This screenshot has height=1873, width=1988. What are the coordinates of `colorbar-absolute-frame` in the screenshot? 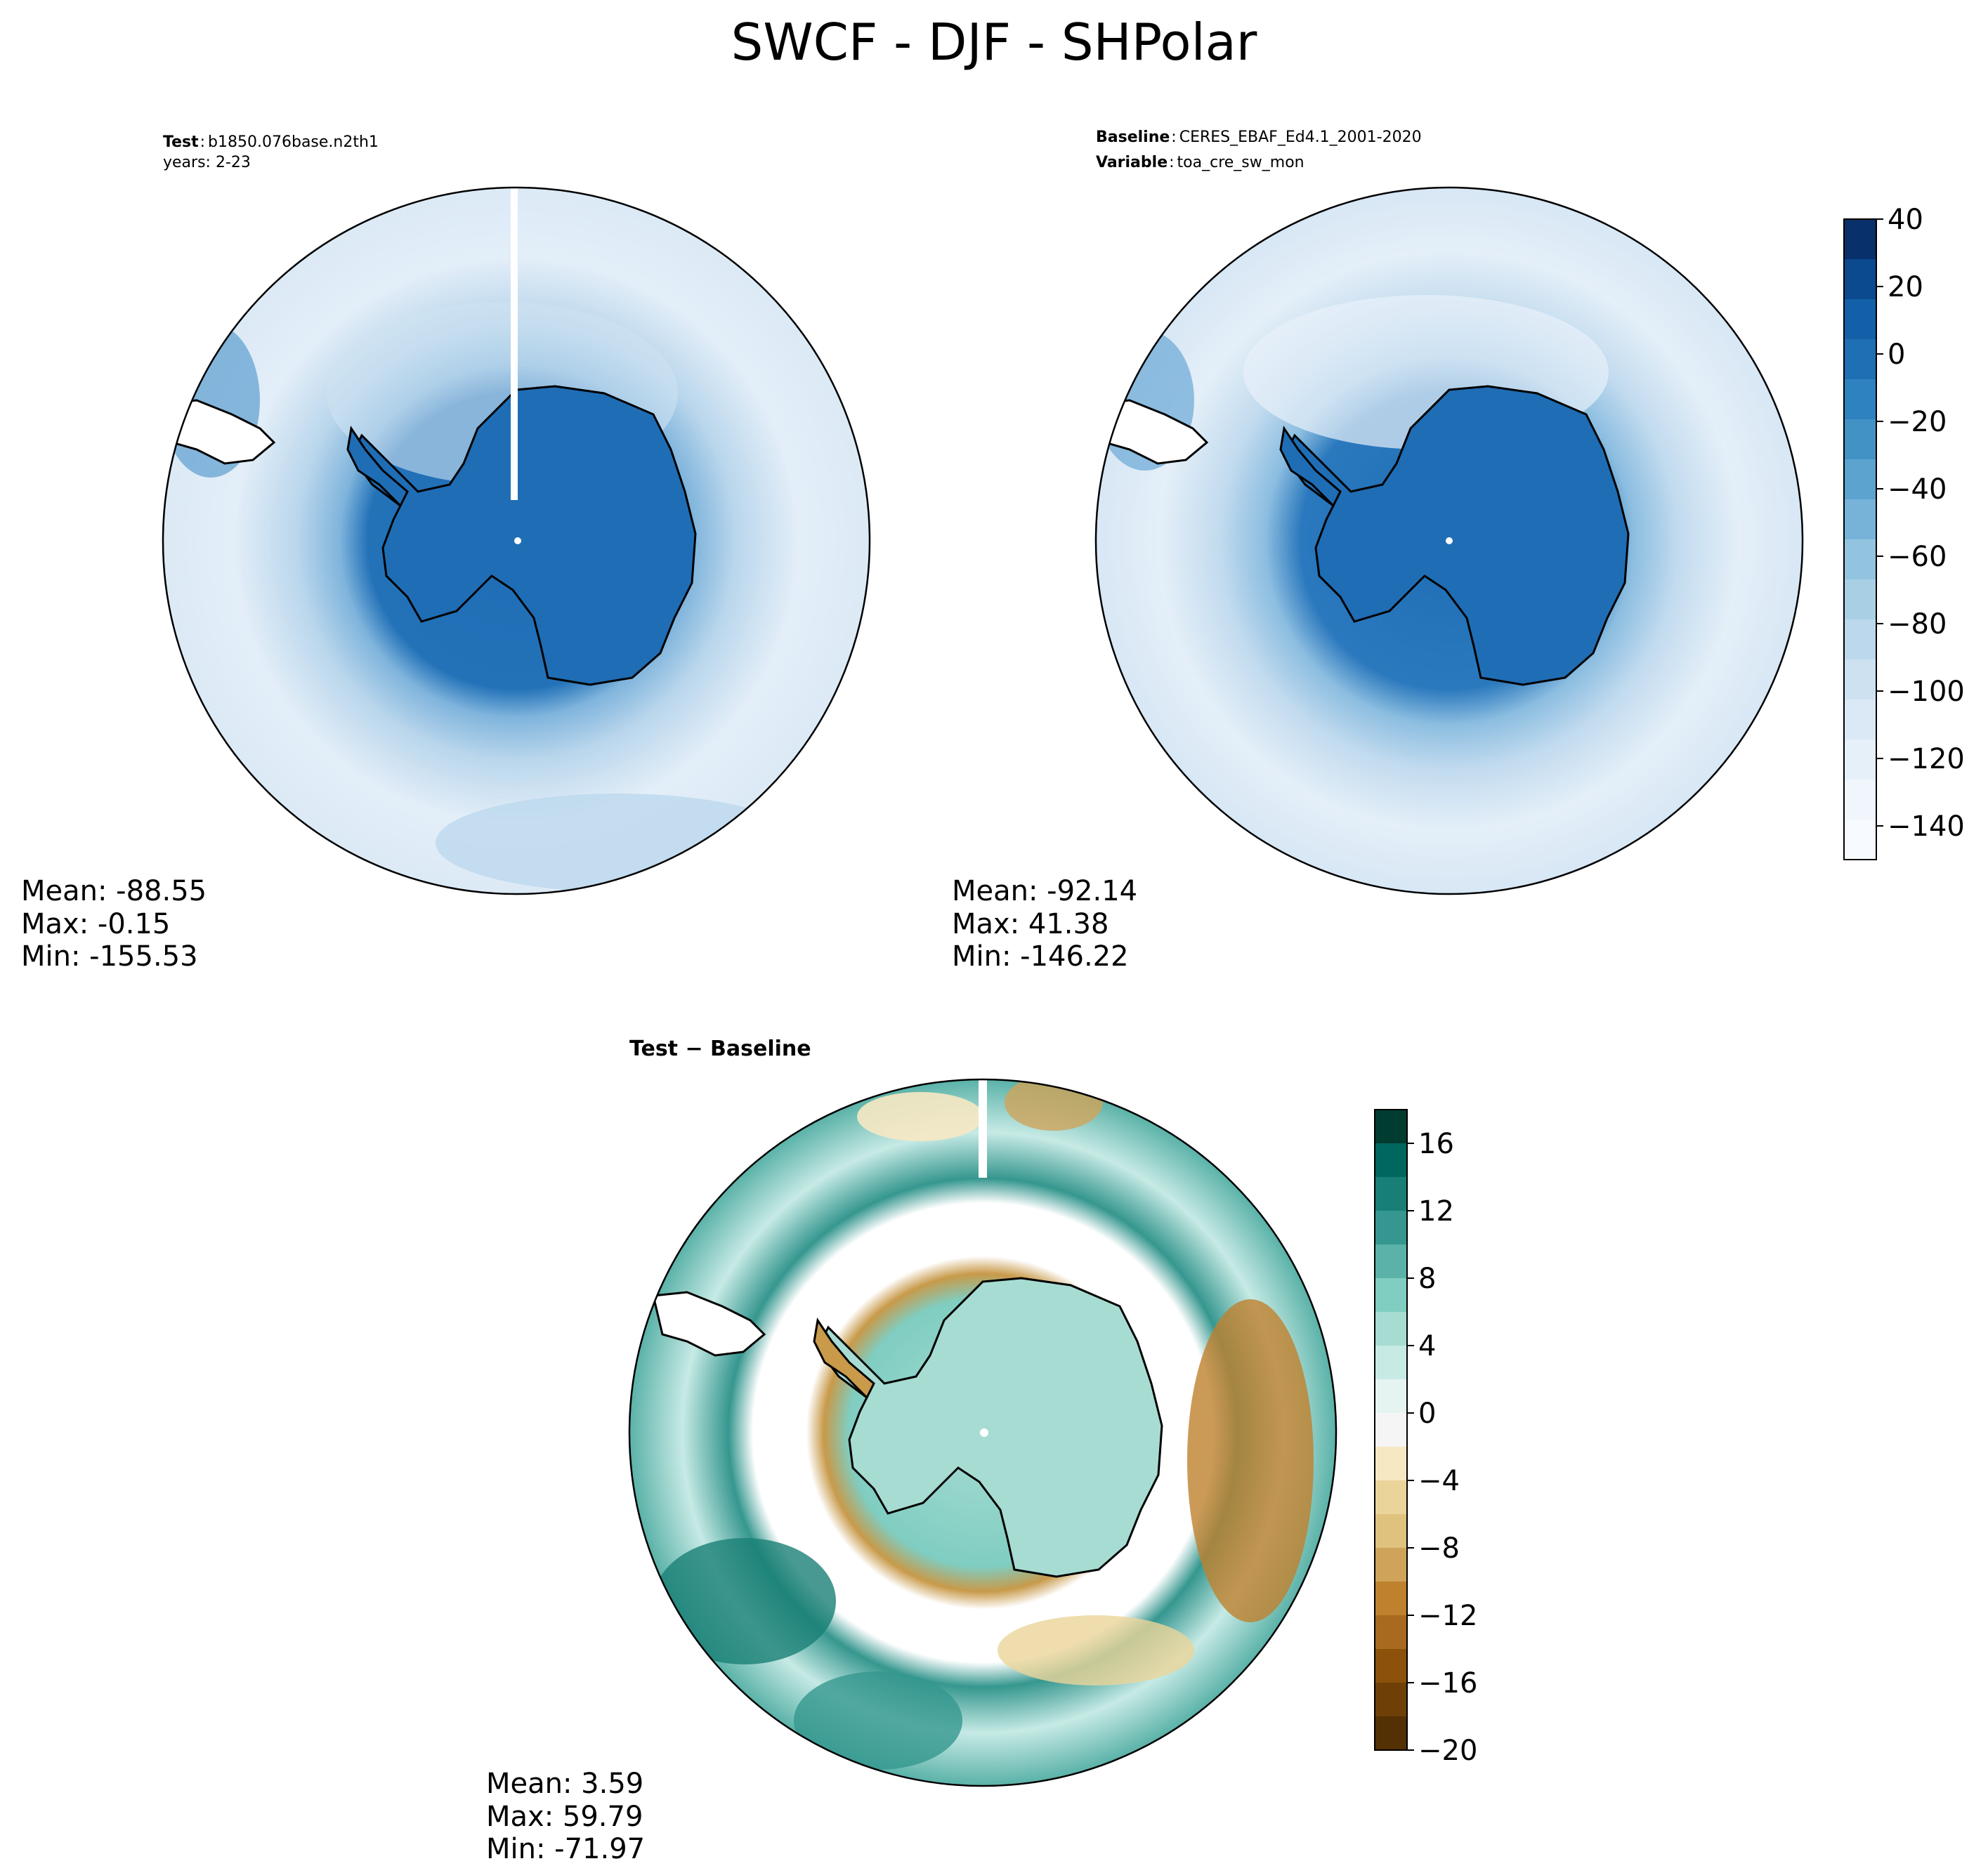 It's located at (1860, 539).